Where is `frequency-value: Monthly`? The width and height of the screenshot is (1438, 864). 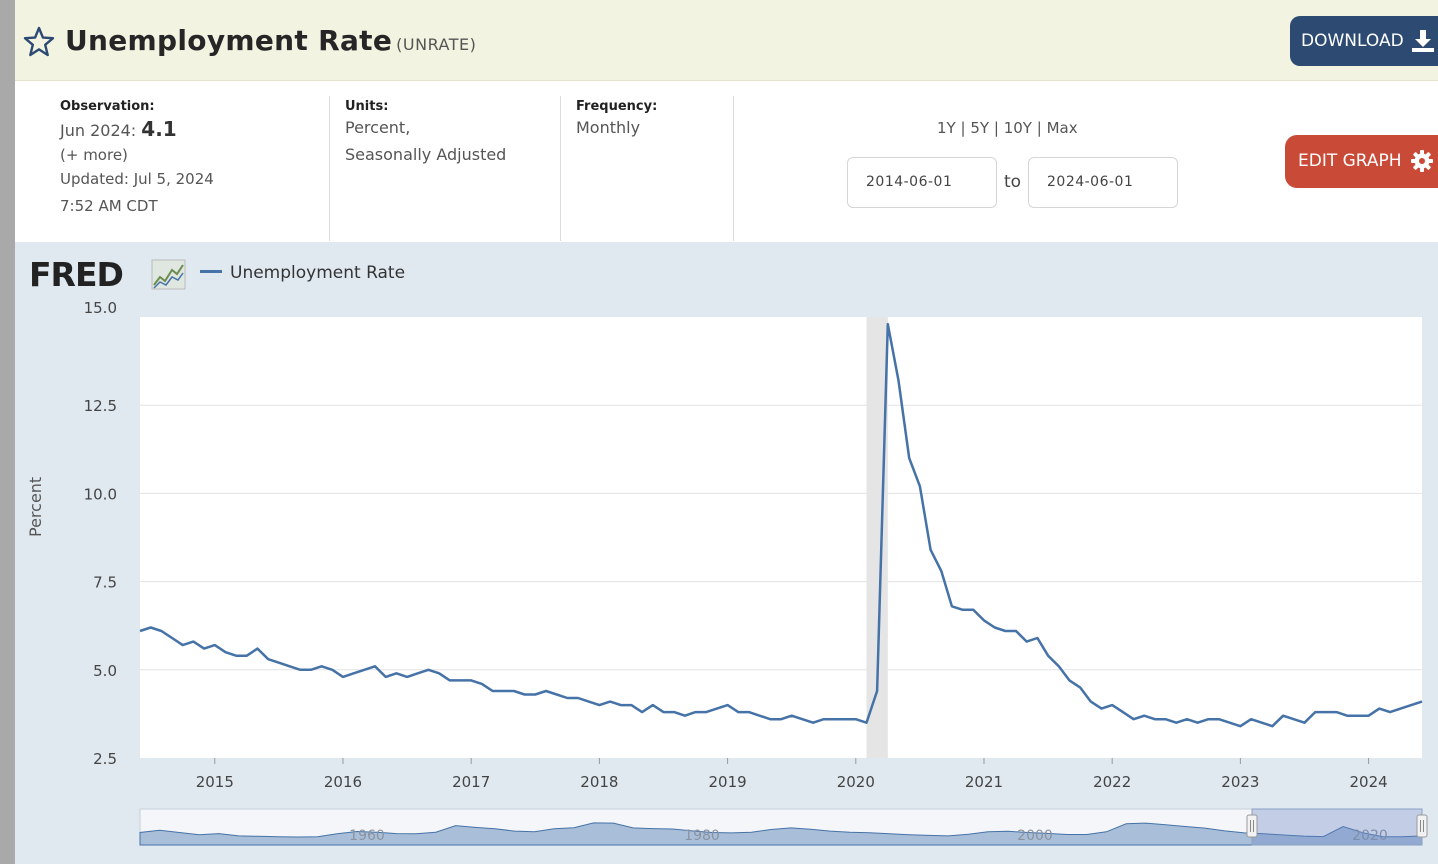
frequency-value: Monthly is located at coordinates (608, 127).